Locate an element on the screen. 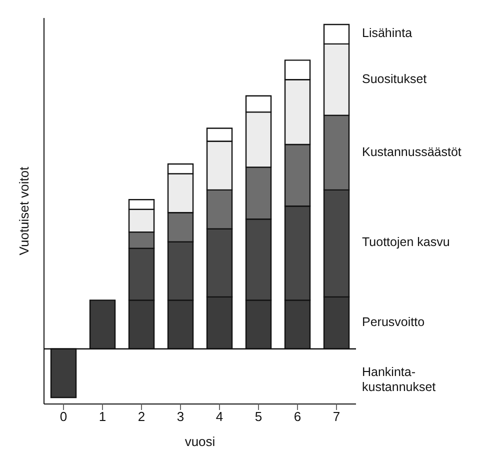  x-axis-title: vuosi is located at coordinates (200, 441).